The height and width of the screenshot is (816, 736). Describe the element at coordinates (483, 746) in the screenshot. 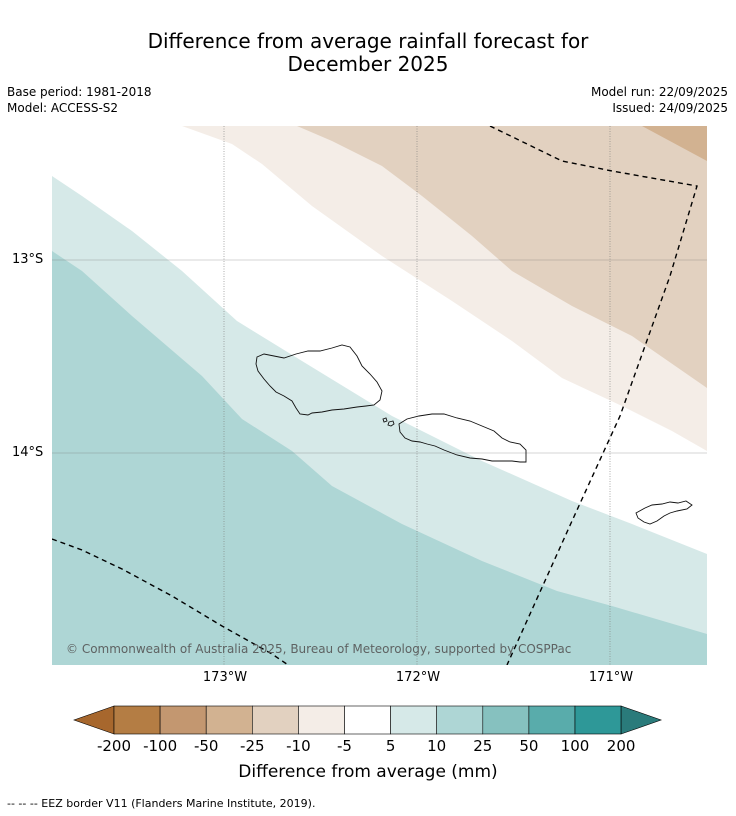

I see `legend-tick-label: 25` at that location.